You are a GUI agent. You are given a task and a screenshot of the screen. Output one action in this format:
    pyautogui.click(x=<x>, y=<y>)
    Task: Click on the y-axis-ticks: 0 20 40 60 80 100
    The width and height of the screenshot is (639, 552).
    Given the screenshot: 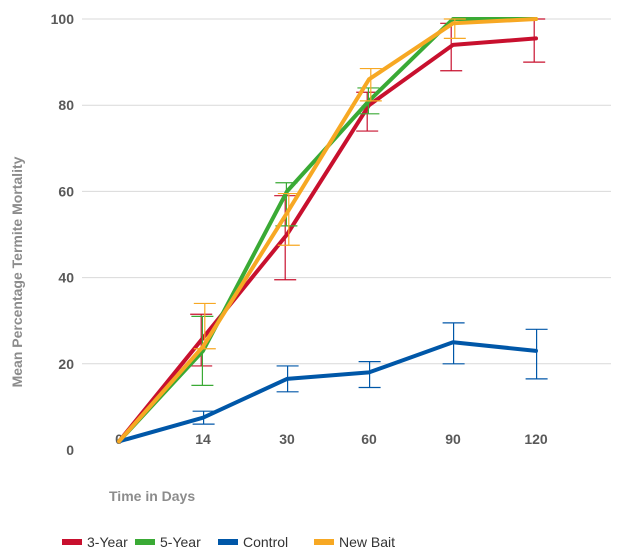 What is the action you would take?
    pyautogui.click(x=63, y=234)
    